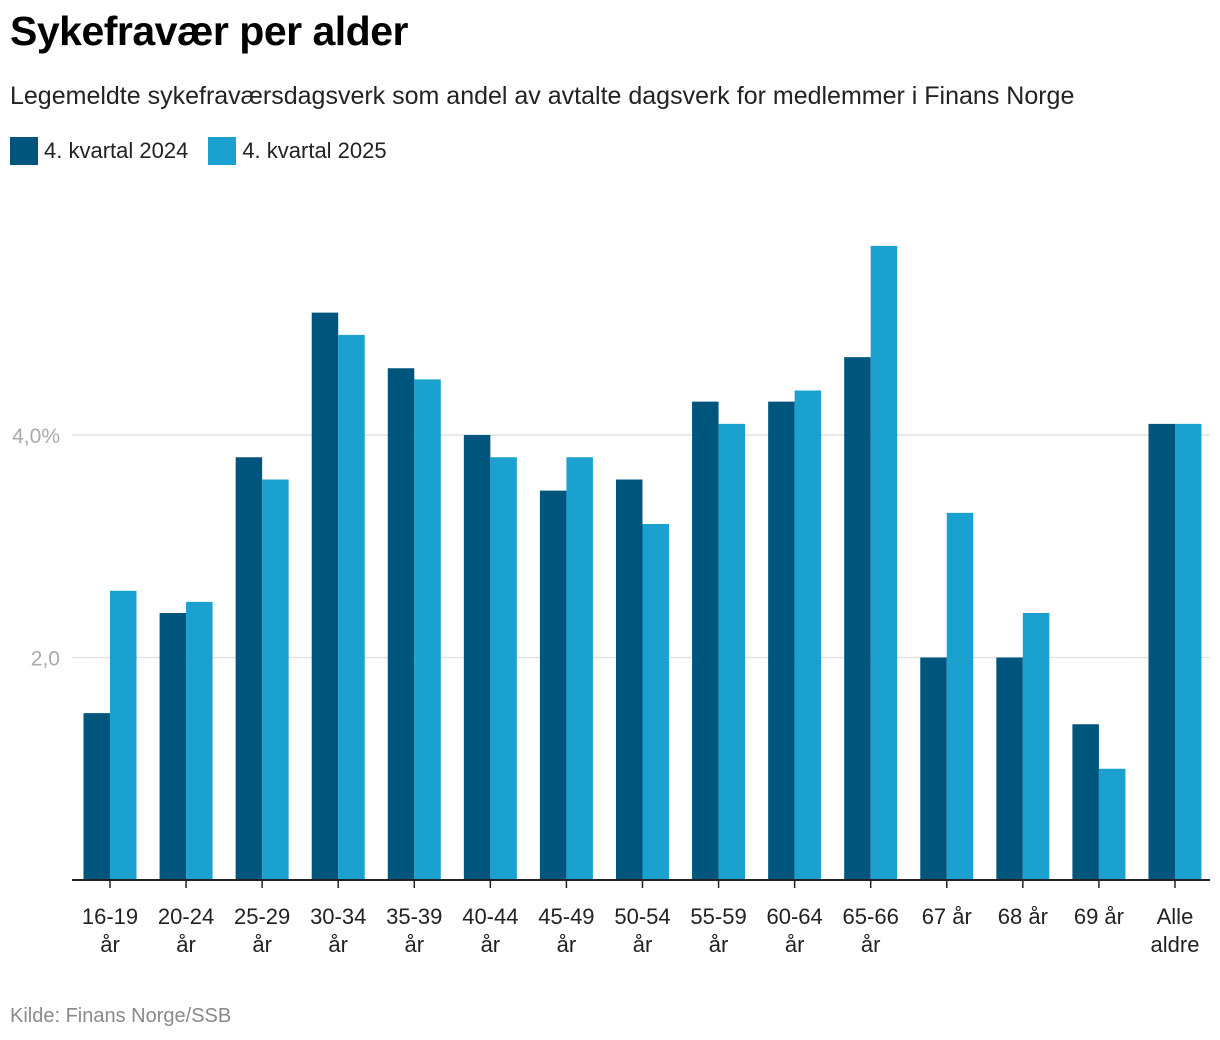 The height and width of the screenshot is (1040, 1220). I want to click on x-tick-label: 69 år, so click(1099, 916).